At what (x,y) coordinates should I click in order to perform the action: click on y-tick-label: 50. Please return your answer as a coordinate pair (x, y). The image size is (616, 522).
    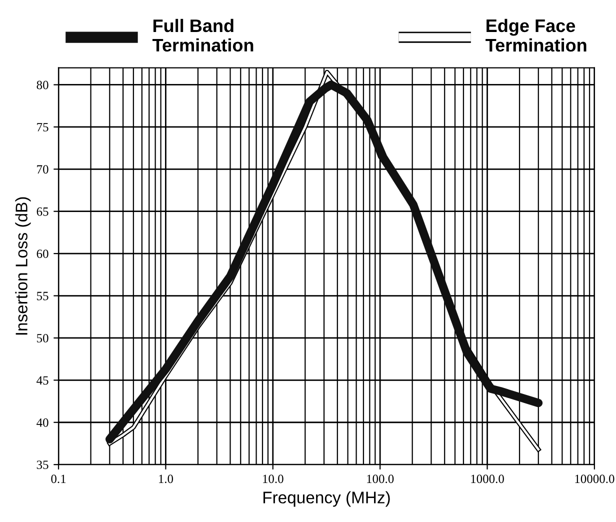
    Looking at the image, I should click on (42, 338).